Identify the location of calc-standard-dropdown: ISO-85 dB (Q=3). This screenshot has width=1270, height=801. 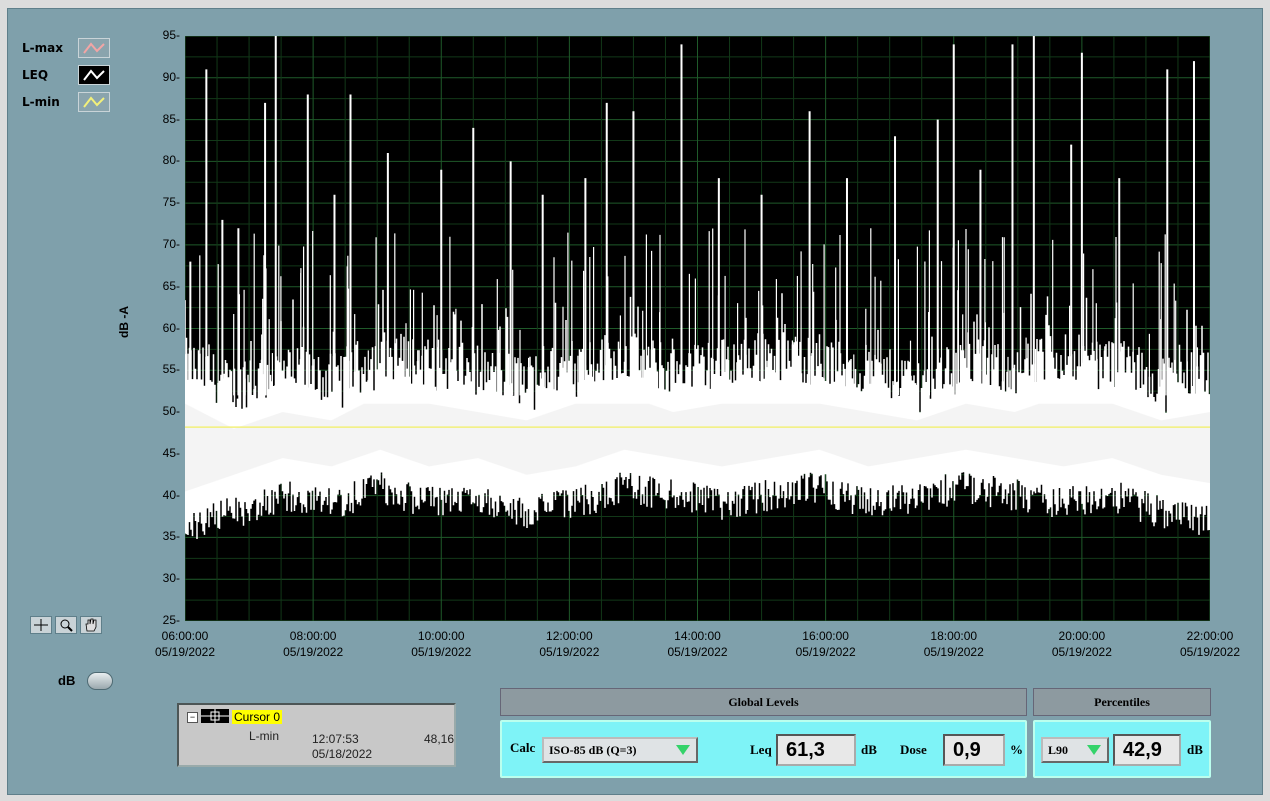
(620, 750).